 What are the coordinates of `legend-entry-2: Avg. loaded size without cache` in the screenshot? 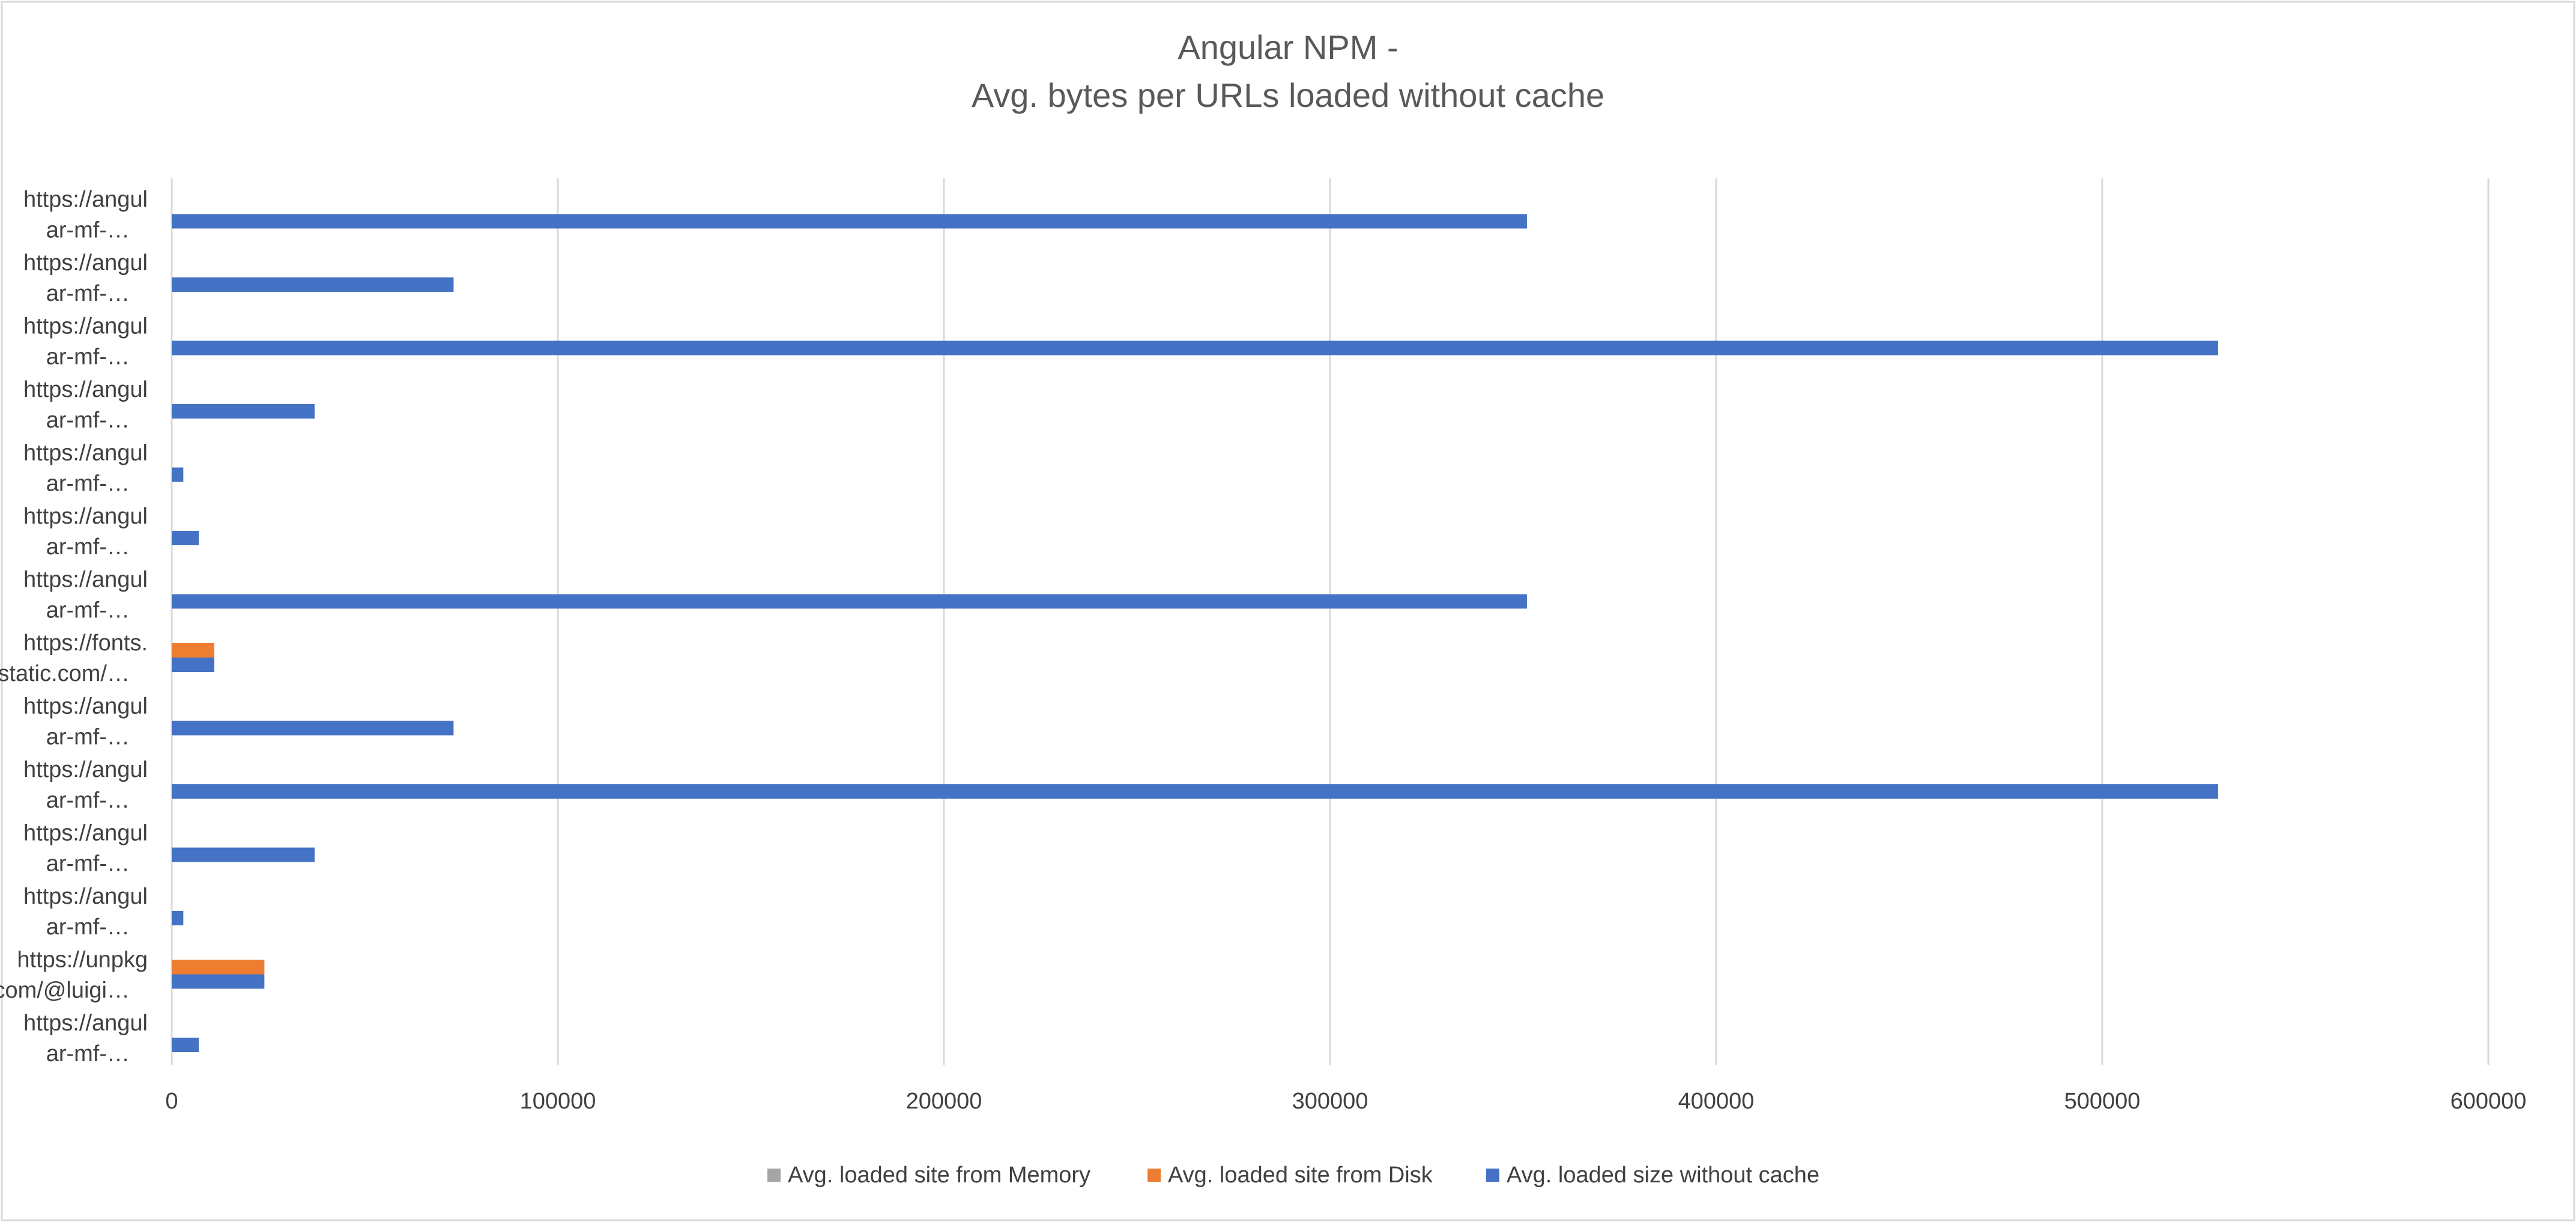 It's located at (1652, 1175).